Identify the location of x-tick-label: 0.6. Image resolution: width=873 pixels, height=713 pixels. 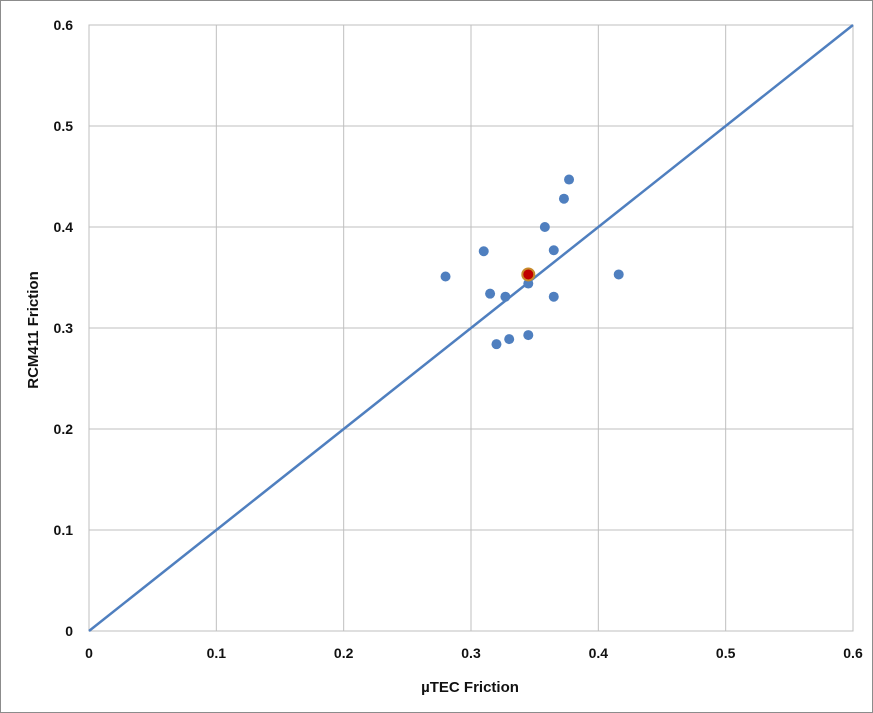
(853, 653).